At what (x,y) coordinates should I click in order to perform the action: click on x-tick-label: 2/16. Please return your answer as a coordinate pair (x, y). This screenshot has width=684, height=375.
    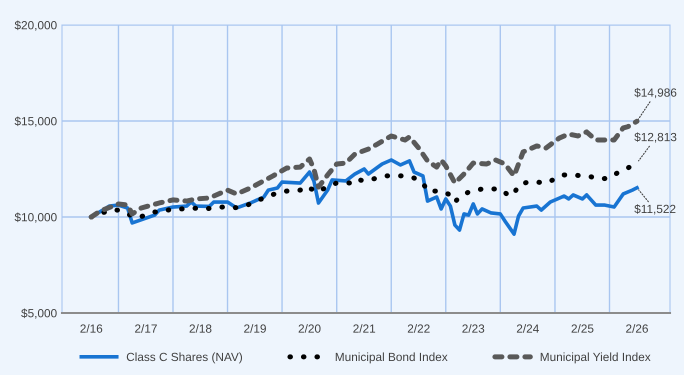
    Looking at the image, I should click on (91, 328).